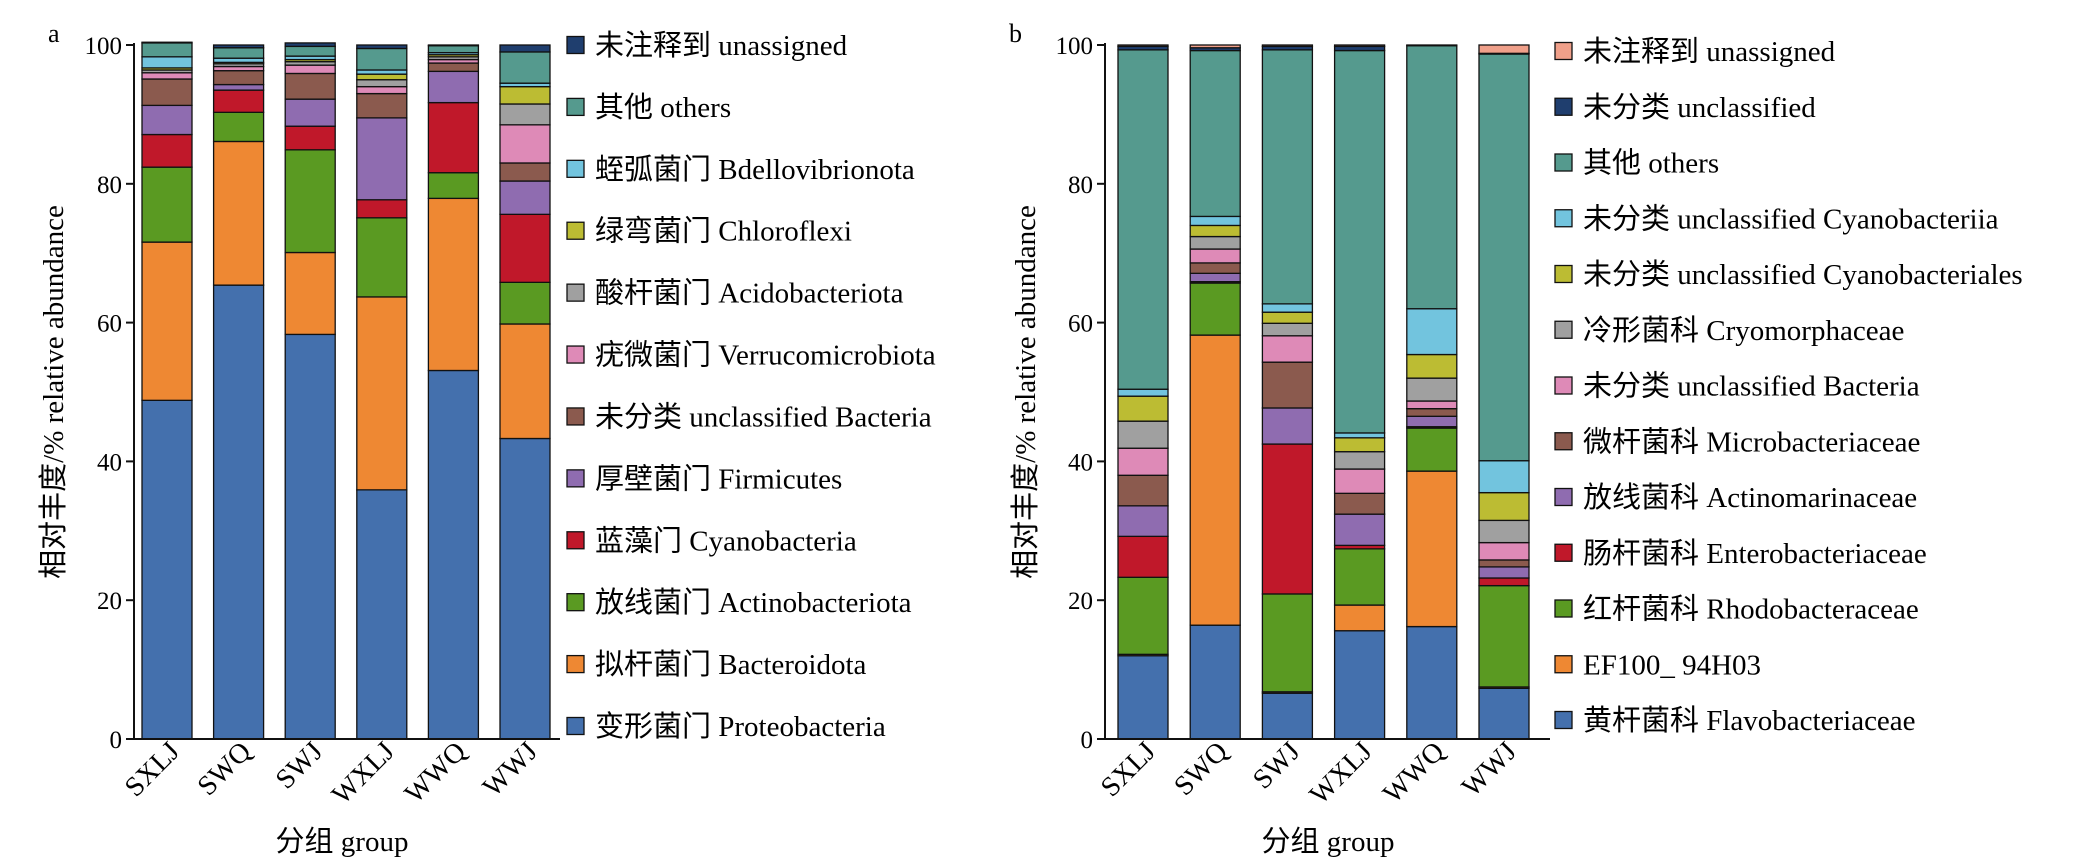 The width and height of the screenshot is (2089, 867). I want to click on x-tick-label: WWQ, so click(1414, 773).